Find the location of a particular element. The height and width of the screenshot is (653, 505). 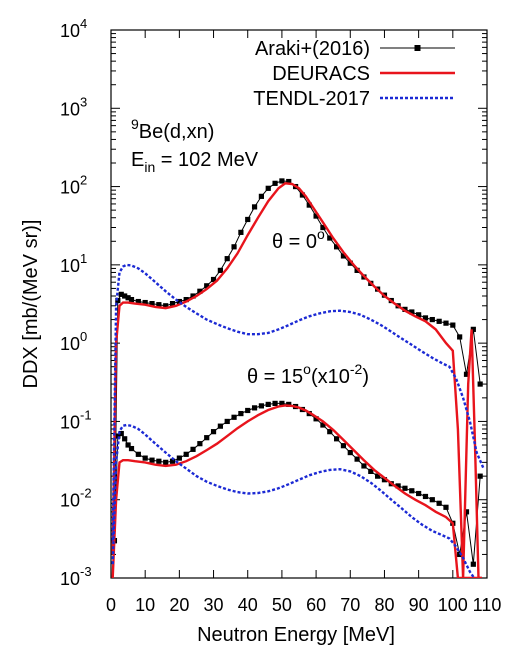

theta15-label: θ = 15 is located at coordinates (275, 377).